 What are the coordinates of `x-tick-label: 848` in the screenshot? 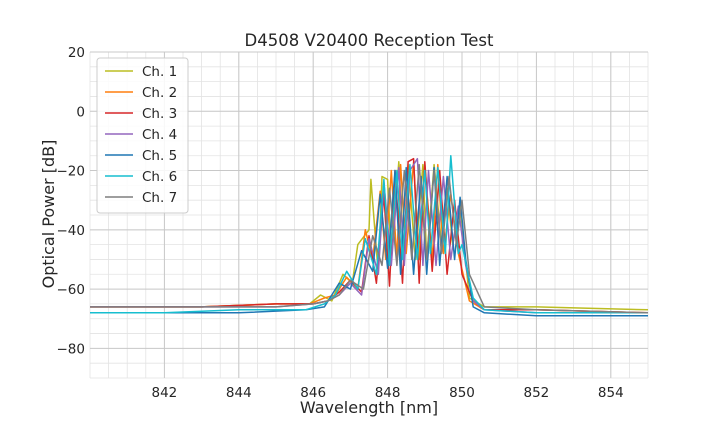 It's located at (388, 393).